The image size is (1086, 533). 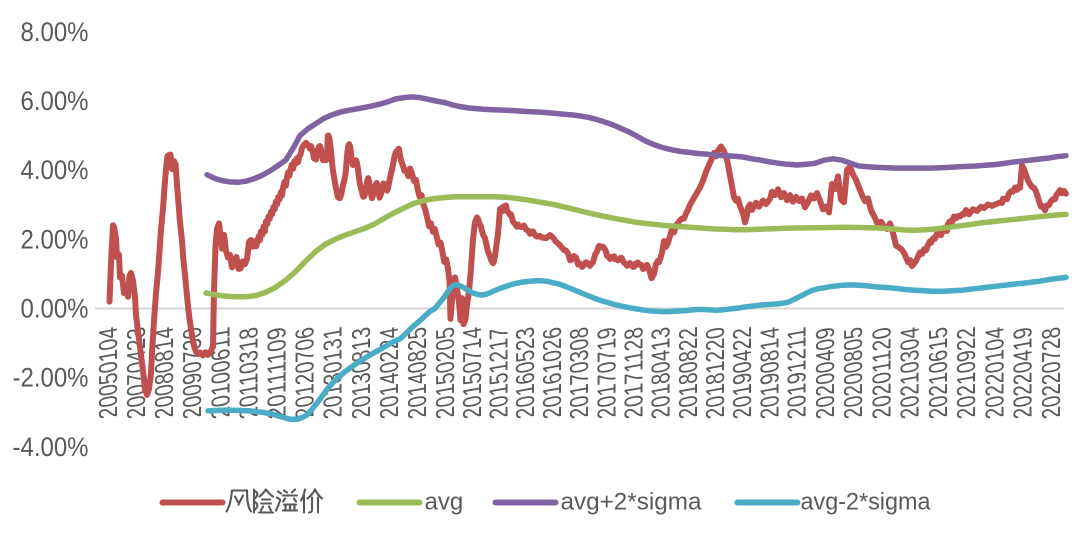 What do you see at coordinates (715, 373) in the screenshot?
I see `svg-text: 20181220` at bounding box center [715, 373].